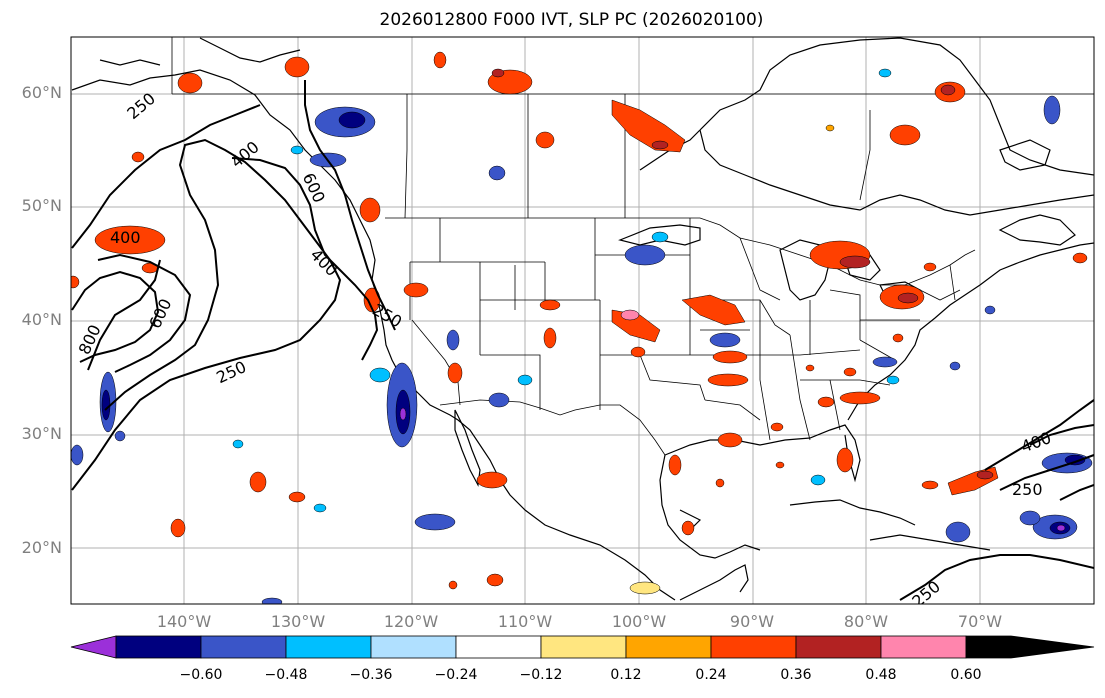 The width and height of the screenshot is (1105, 698). I want to click on colorbar-tick-label: −0.12, so click(541, 675).